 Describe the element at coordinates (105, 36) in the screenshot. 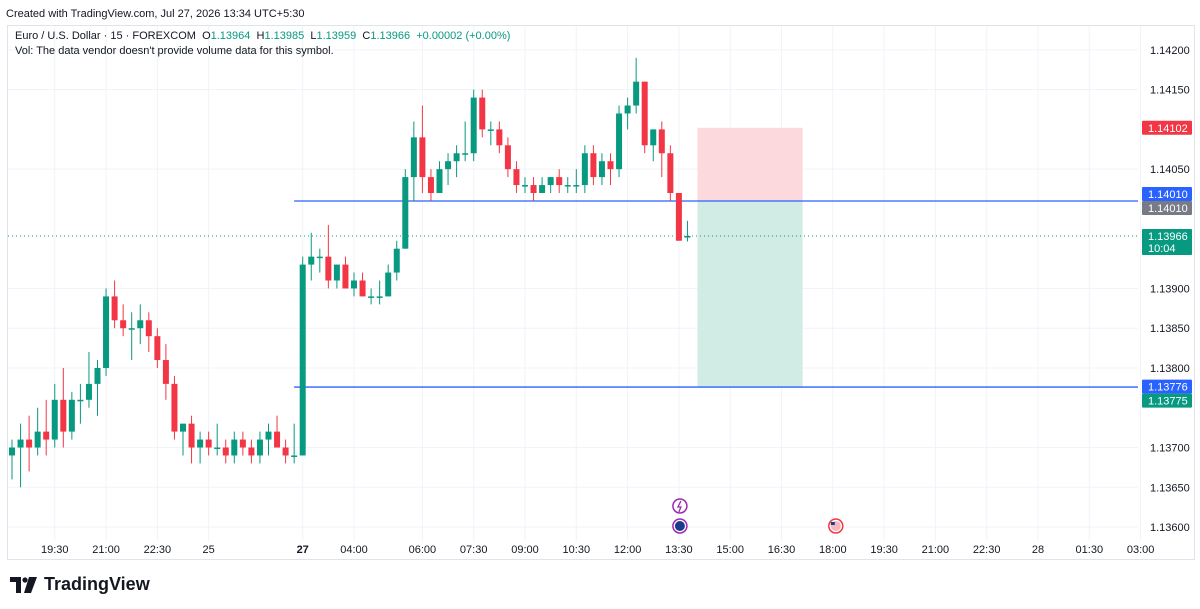

I see `legend-symbol: Euro / U.S. Dollar · 15 · FOREXCOM` at that location.